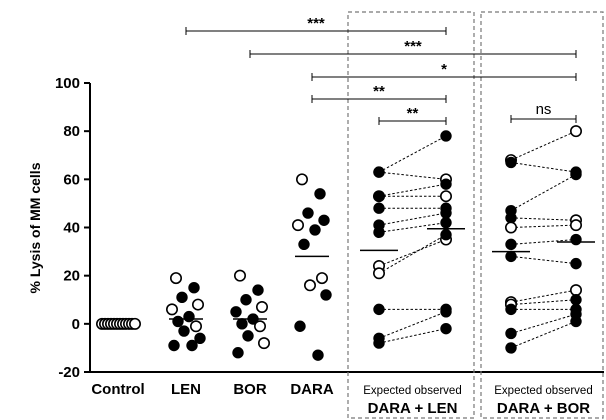  Describe the element at coordinates (76, 324) in the screenshot. I see `y-tick-label: 0` at that location.